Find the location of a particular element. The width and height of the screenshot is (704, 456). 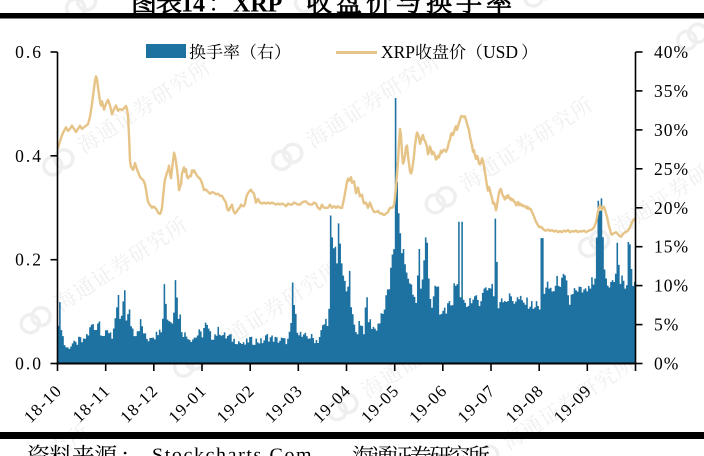

svg-text: 40% is located at coordinates (671, 52).